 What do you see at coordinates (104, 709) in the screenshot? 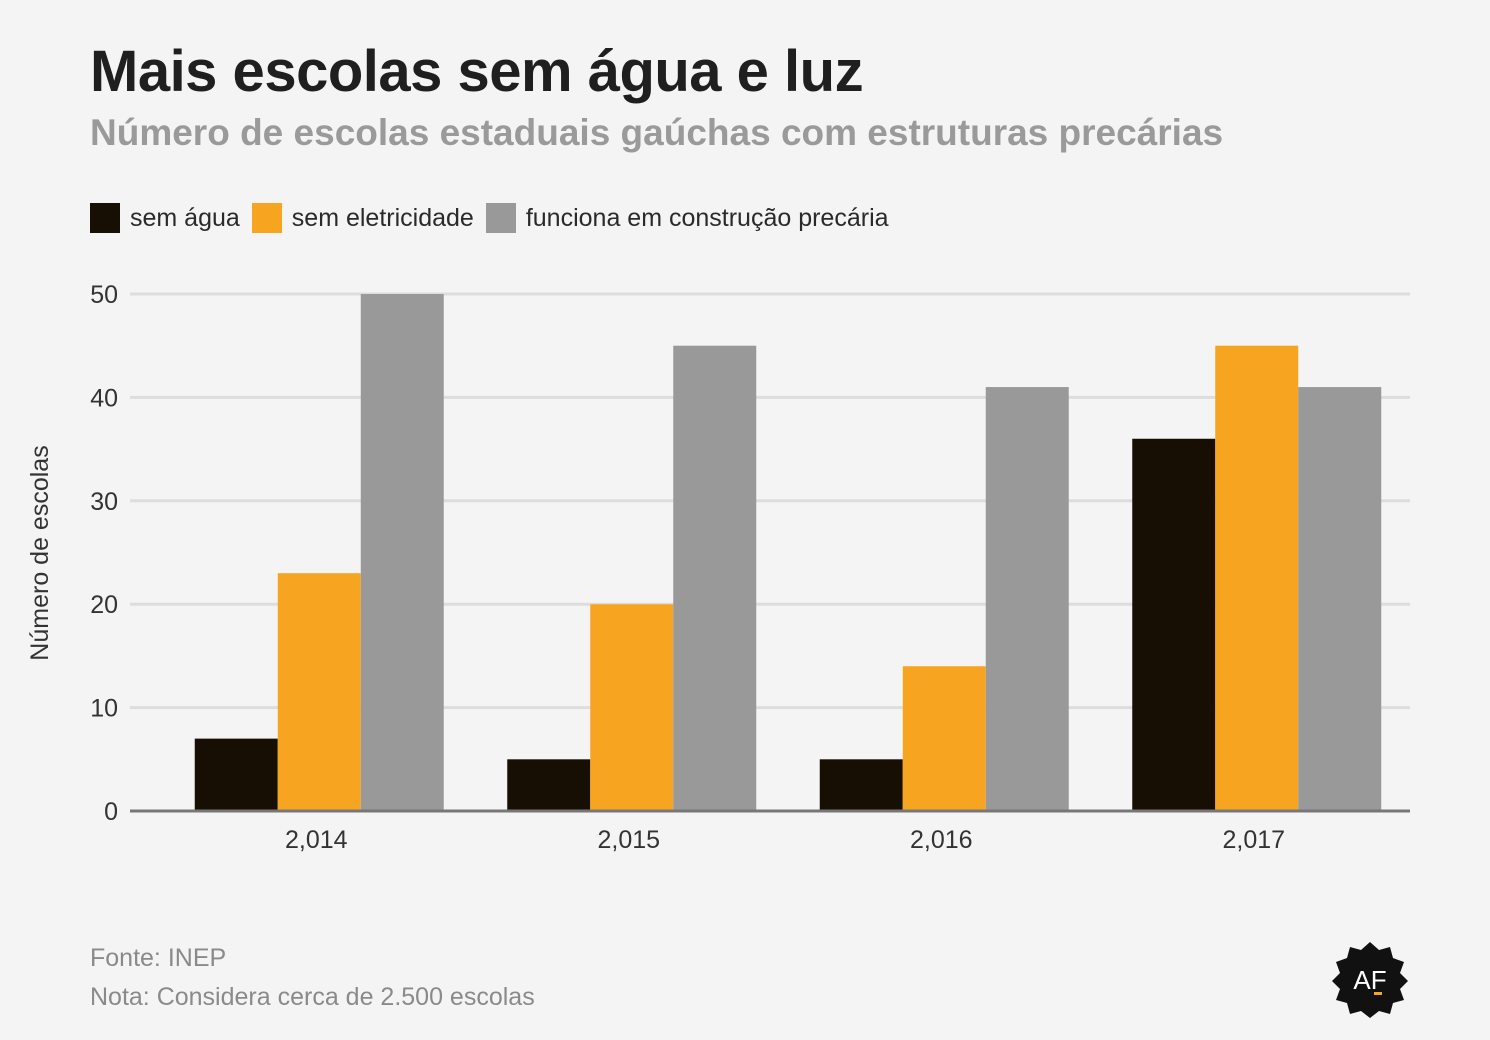
I see `y-tick-label: 10` at bounding box center [104, 709].